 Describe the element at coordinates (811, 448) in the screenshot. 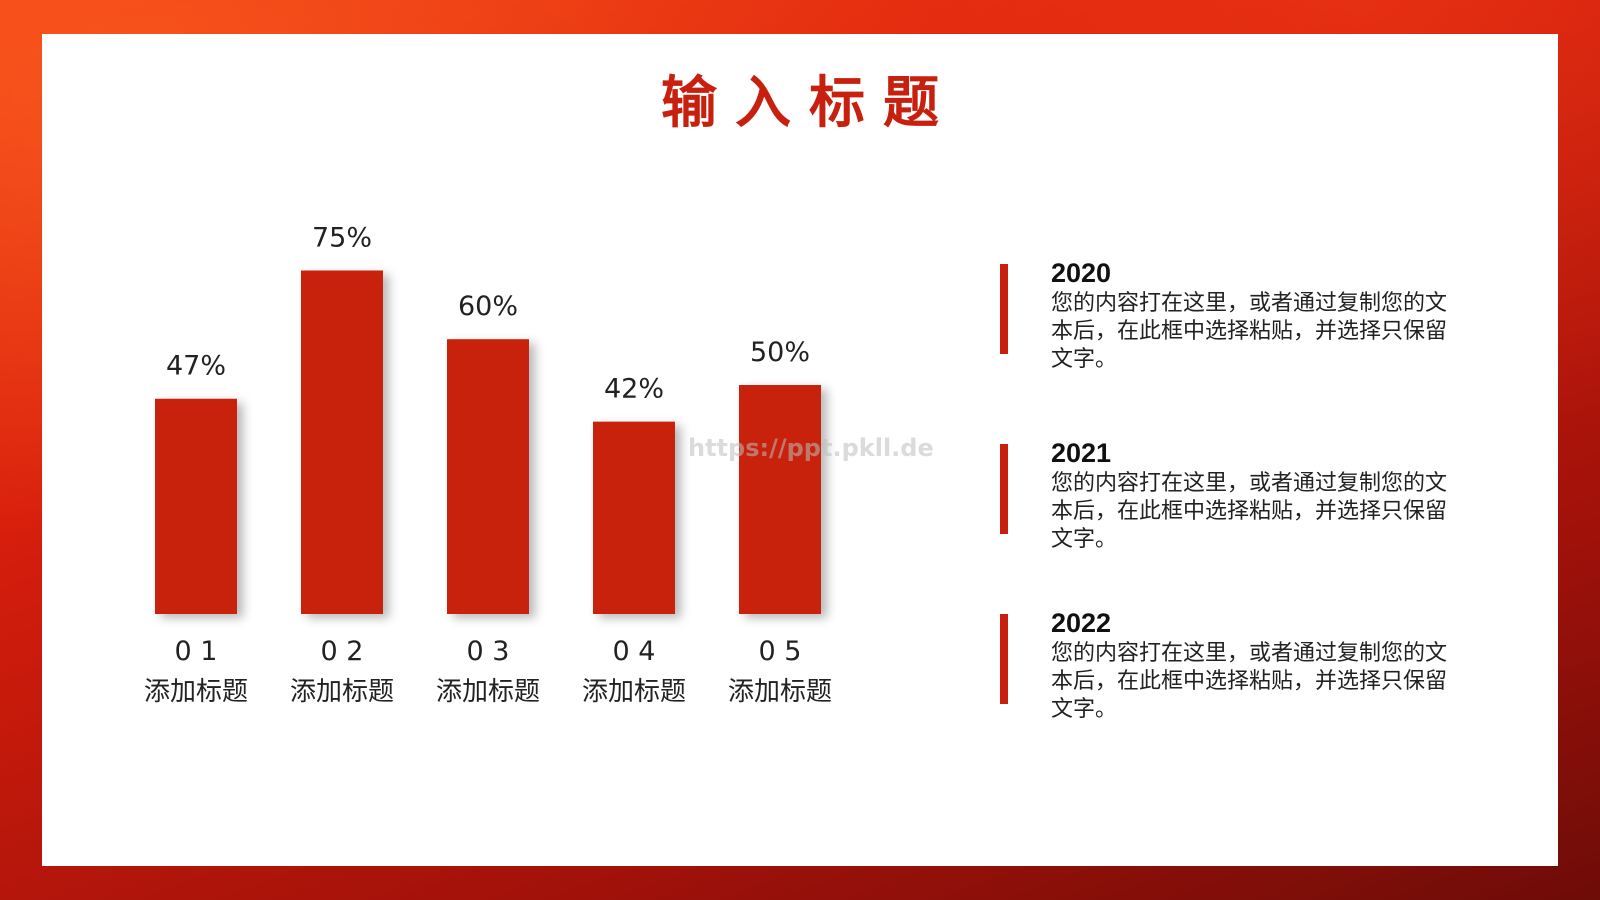

I see `watermark-text: https://ppt.pkll.de` at that location.